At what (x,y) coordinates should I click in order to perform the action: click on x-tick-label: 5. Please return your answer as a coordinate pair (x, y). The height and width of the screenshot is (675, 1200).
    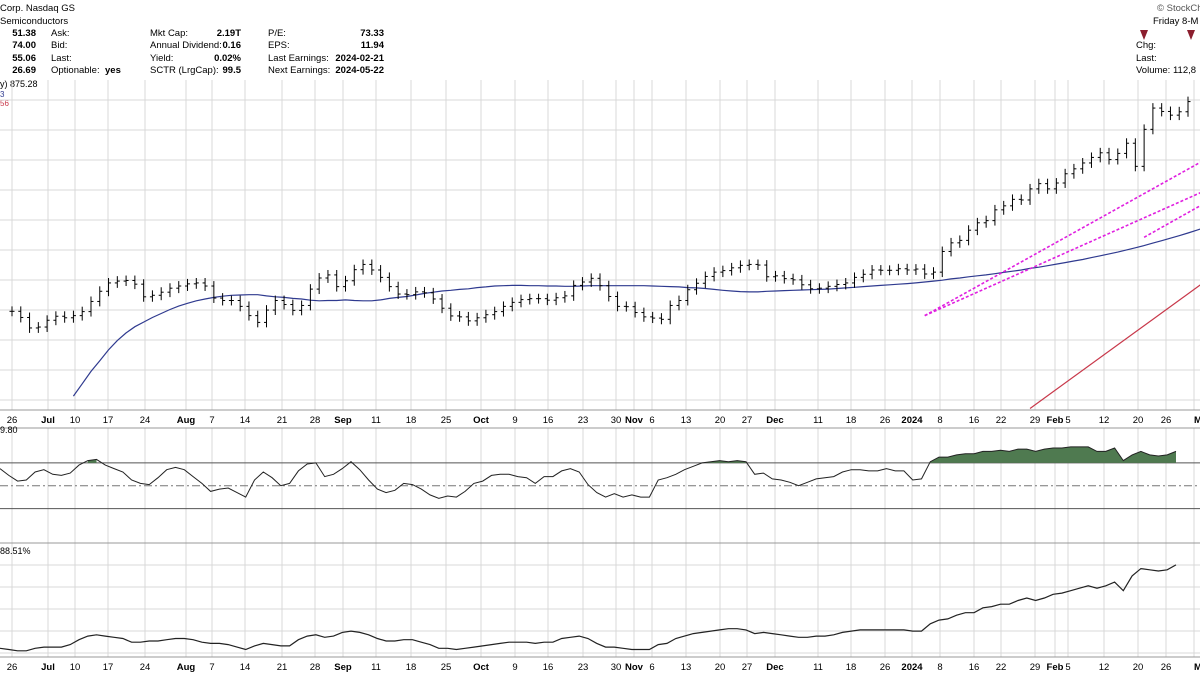
    Looking at the image, I should click on (1067, 667).